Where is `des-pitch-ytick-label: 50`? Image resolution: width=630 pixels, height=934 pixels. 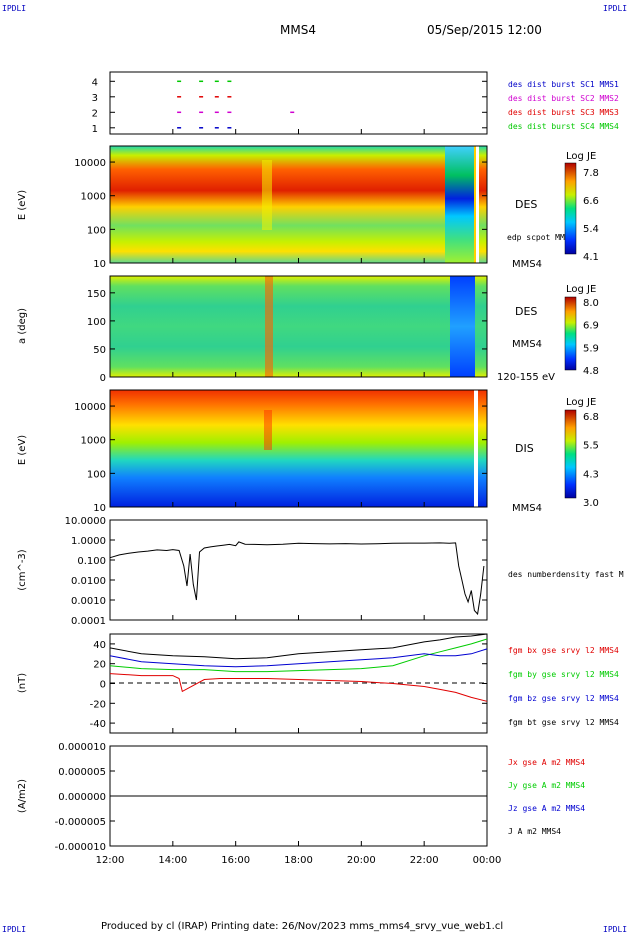 des-pitch-ytick-label: 50 is located at coordinates (99, 350).